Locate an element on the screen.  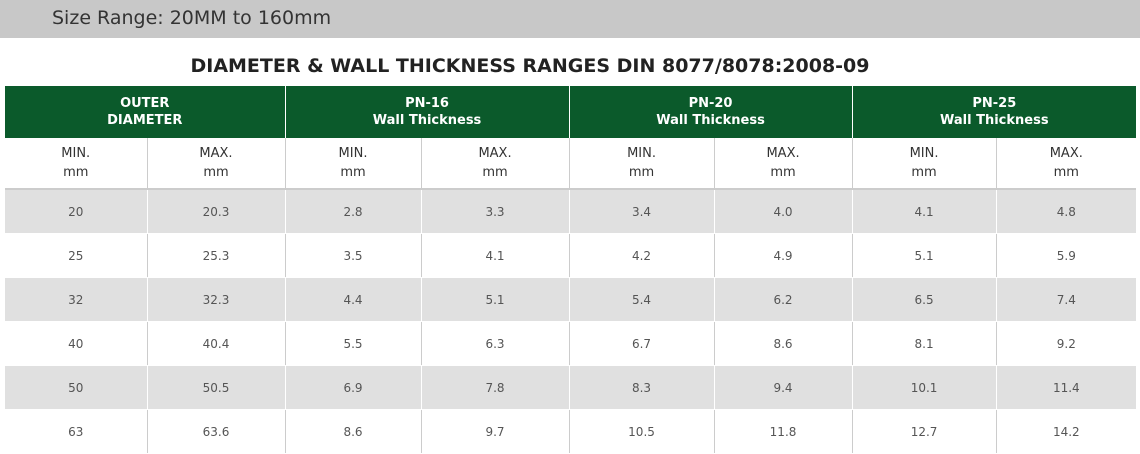
table-cell: 7.4 is located at coordinates (1066, 299).